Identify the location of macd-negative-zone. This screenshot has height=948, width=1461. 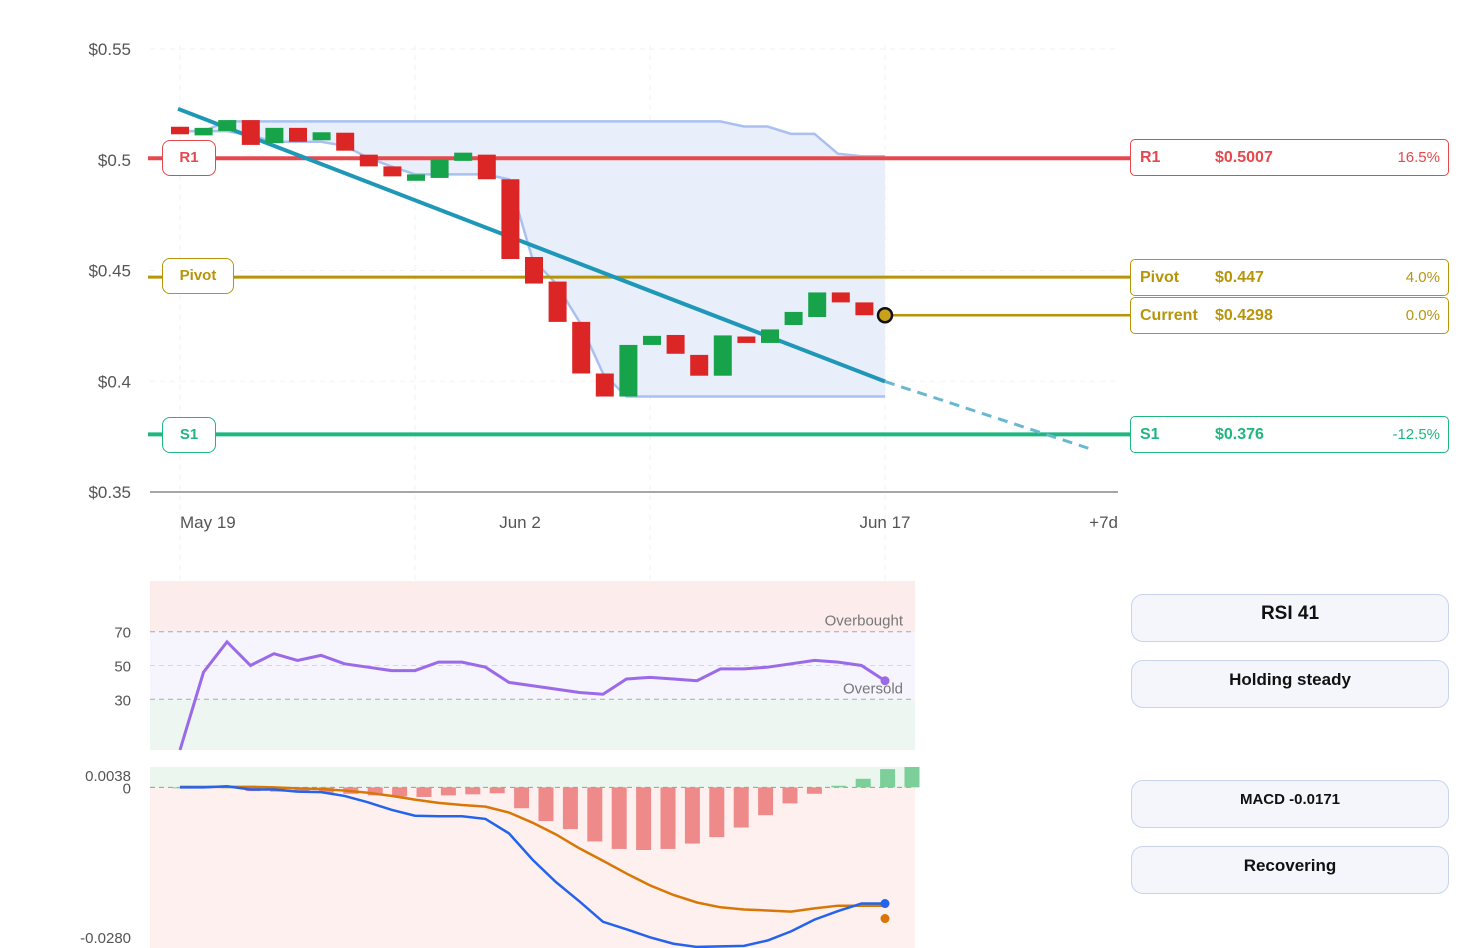
(532, 867).